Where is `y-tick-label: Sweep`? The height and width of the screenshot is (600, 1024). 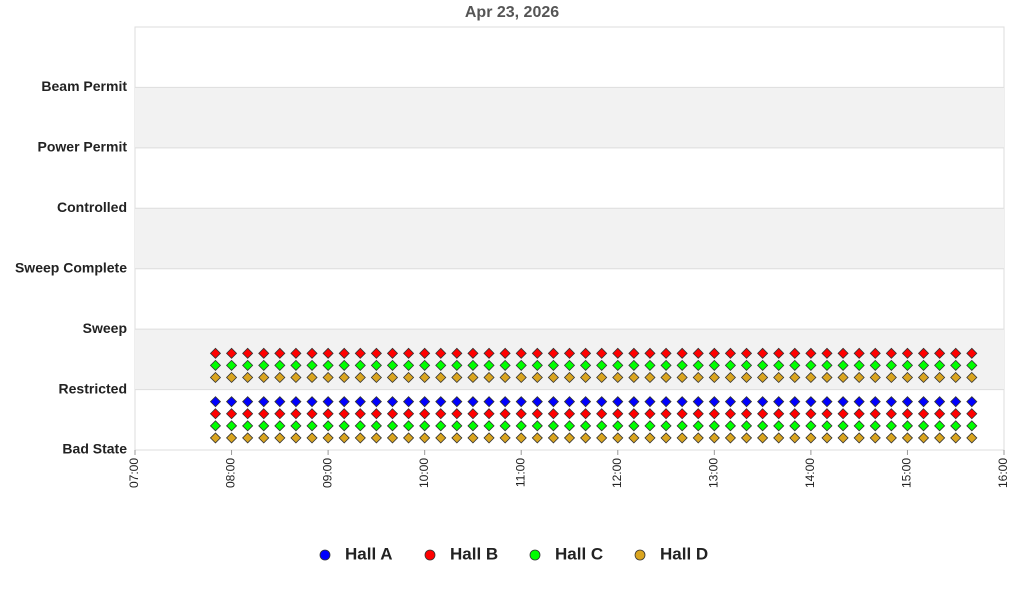 y-tick-label: Sweep is located at coordinates (105, 328).